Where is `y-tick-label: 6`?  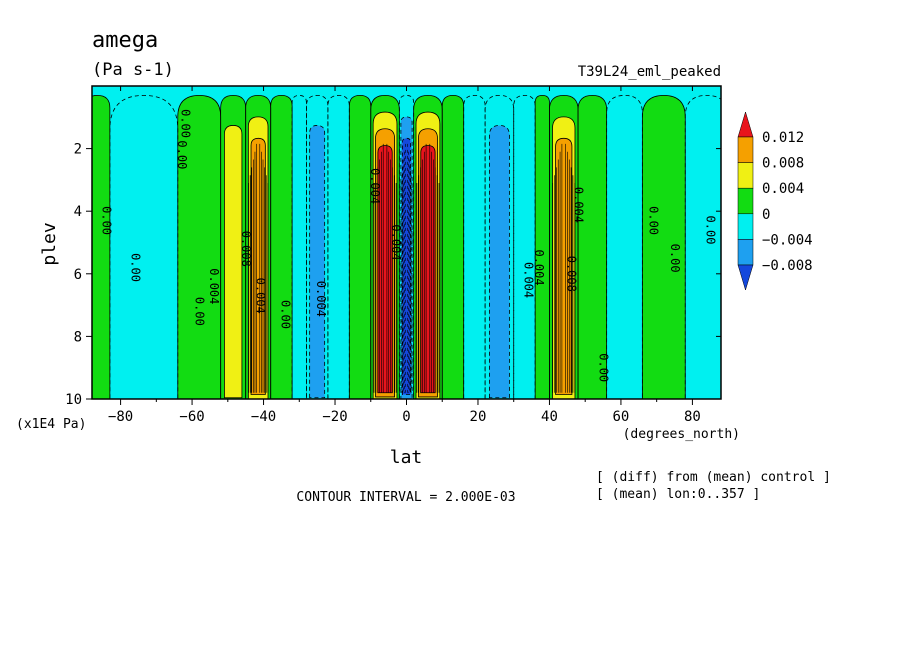
y-tick-label: 6 is located at coordinates (78, 275).